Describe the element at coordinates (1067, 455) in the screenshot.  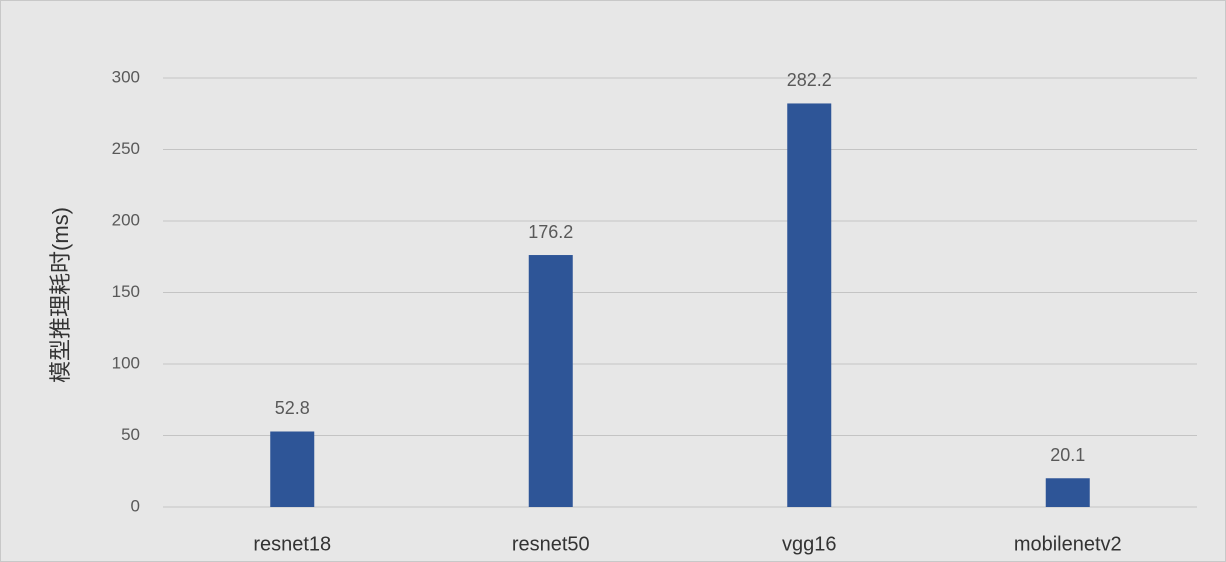
I see `value-label: 20.1` at that location.